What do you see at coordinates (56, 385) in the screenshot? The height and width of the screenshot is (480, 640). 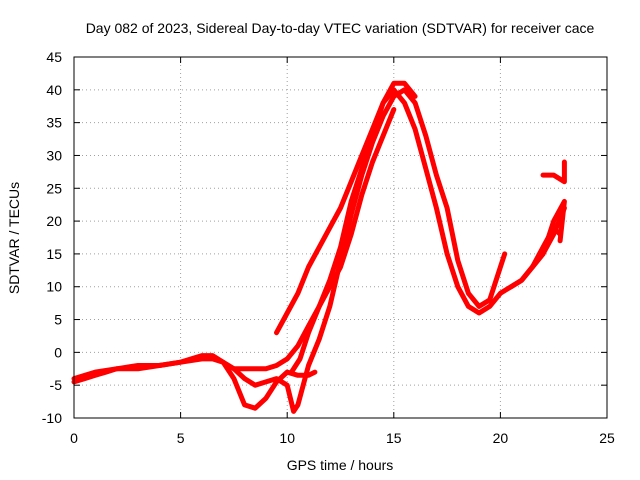 I see `y-tick-label: -5` at bounding box center [56, 385].